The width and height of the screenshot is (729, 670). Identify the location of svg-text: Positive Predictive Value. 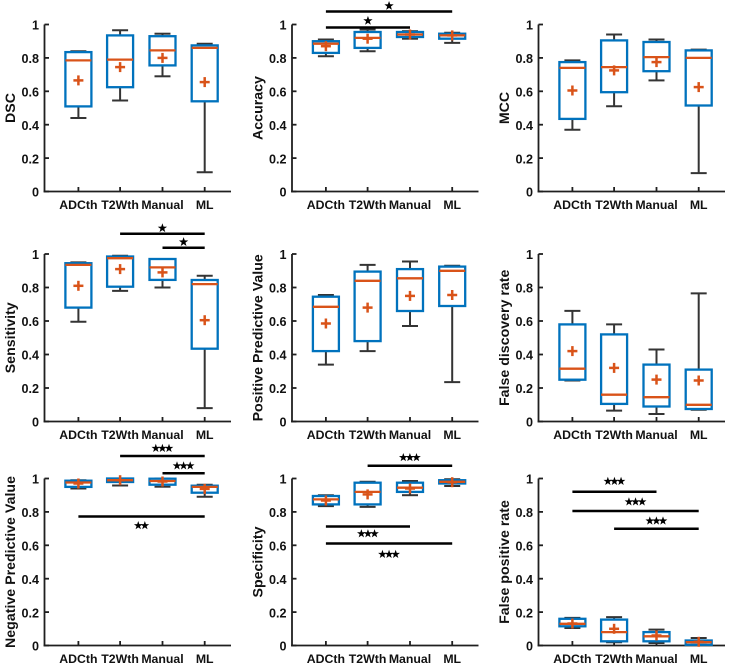
(259, 337).